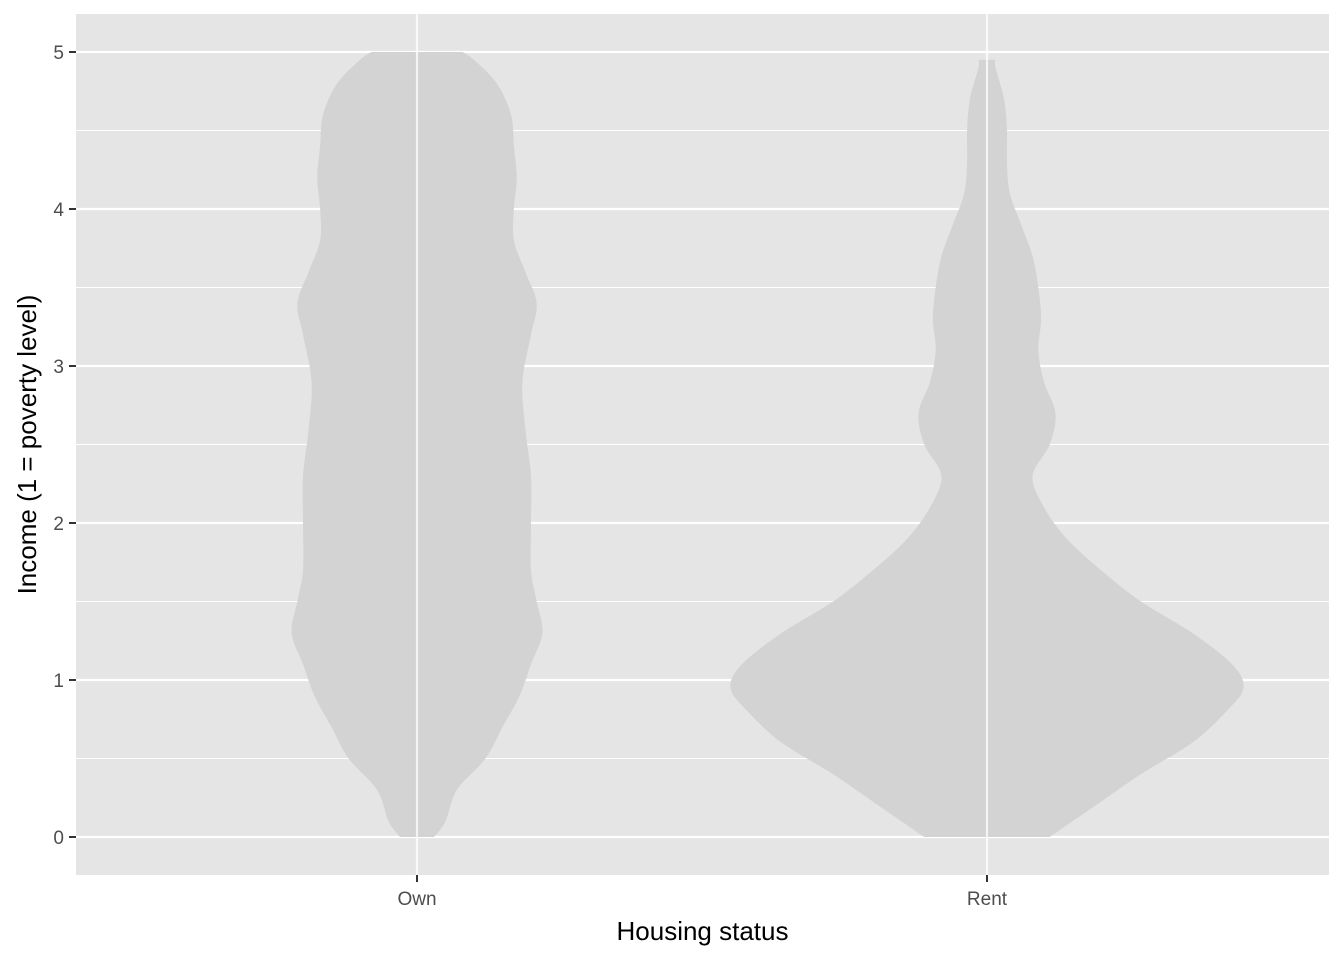  What do you see at coordinates (58, 210) in the screenshot?
I see `y-tick-label: 4` at bounding box center [58, 210].